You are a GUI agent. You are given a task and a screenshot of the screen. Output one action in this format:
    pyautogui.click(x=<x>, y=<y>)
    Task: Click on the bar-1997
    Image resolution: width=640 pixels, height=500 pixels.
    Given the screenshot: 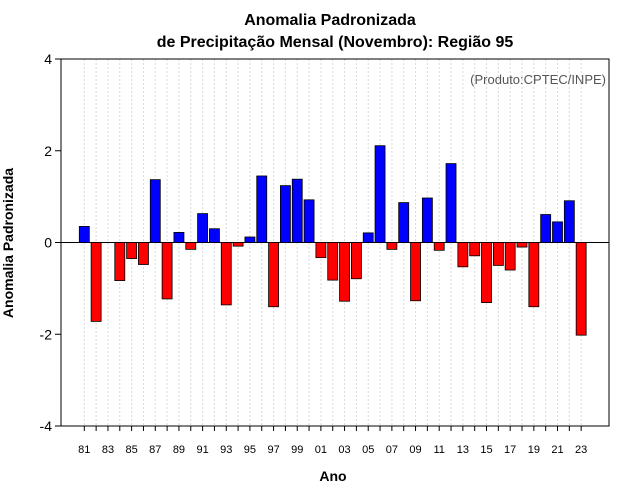 What is the action you would take?
    pyautogui.click(x=273, y=275)
    